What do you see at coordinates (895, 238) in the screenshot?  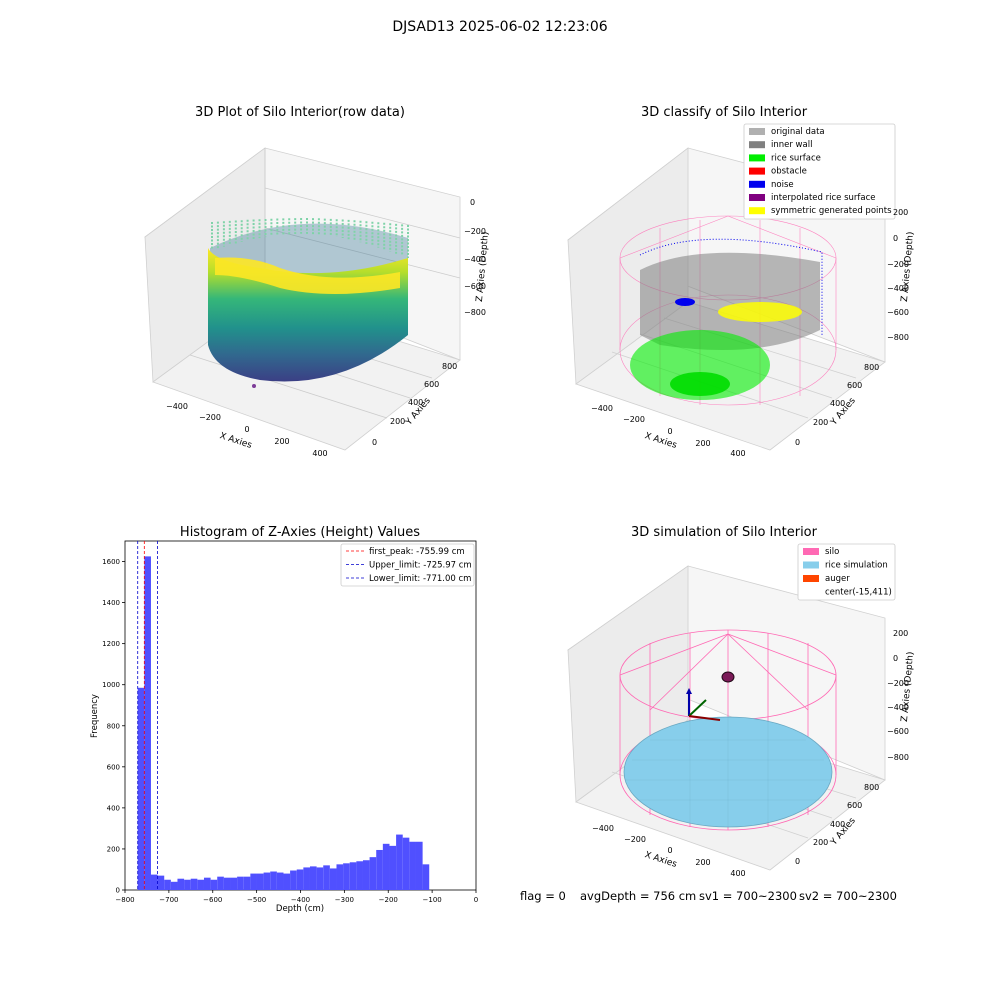 I see `classify-3d-ztick: 0` at bounding box center [895, 238].